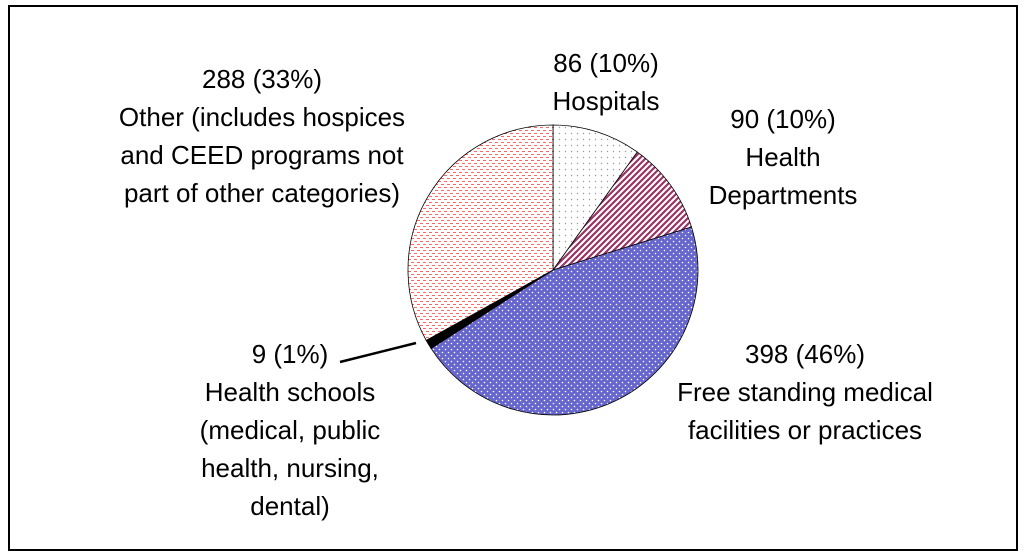 The width and height of the screenshot is (1028, 559). What do you see at coordinates (262, 79) in the screenshot?
I see `value-label: 288 (33%)` at bounding box center [262, 79].